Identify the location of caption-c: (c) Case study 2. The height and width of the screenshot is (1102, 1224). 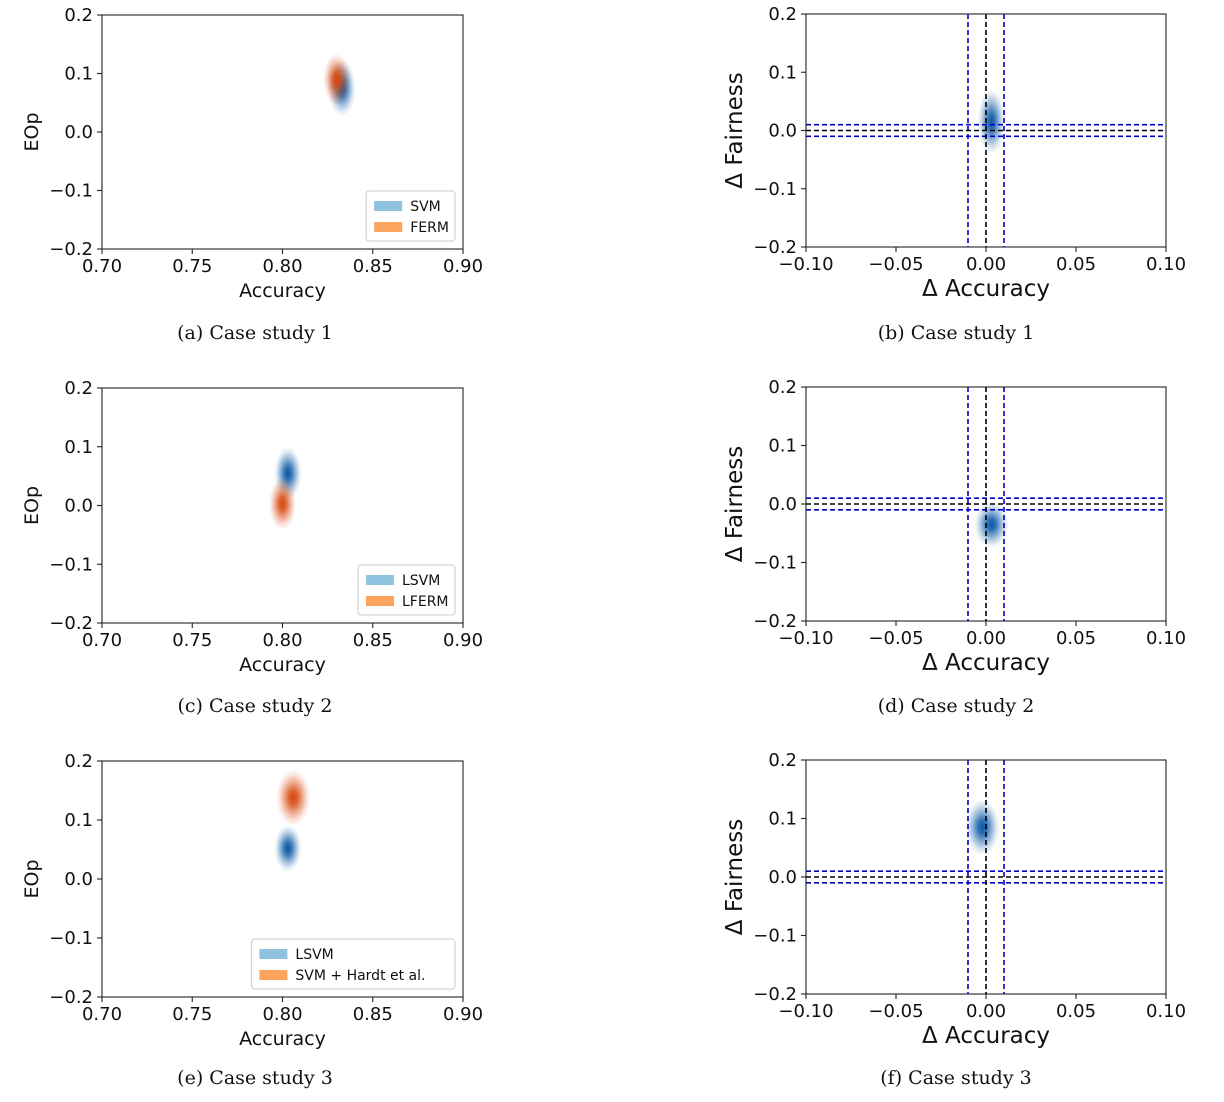
(254, 706).